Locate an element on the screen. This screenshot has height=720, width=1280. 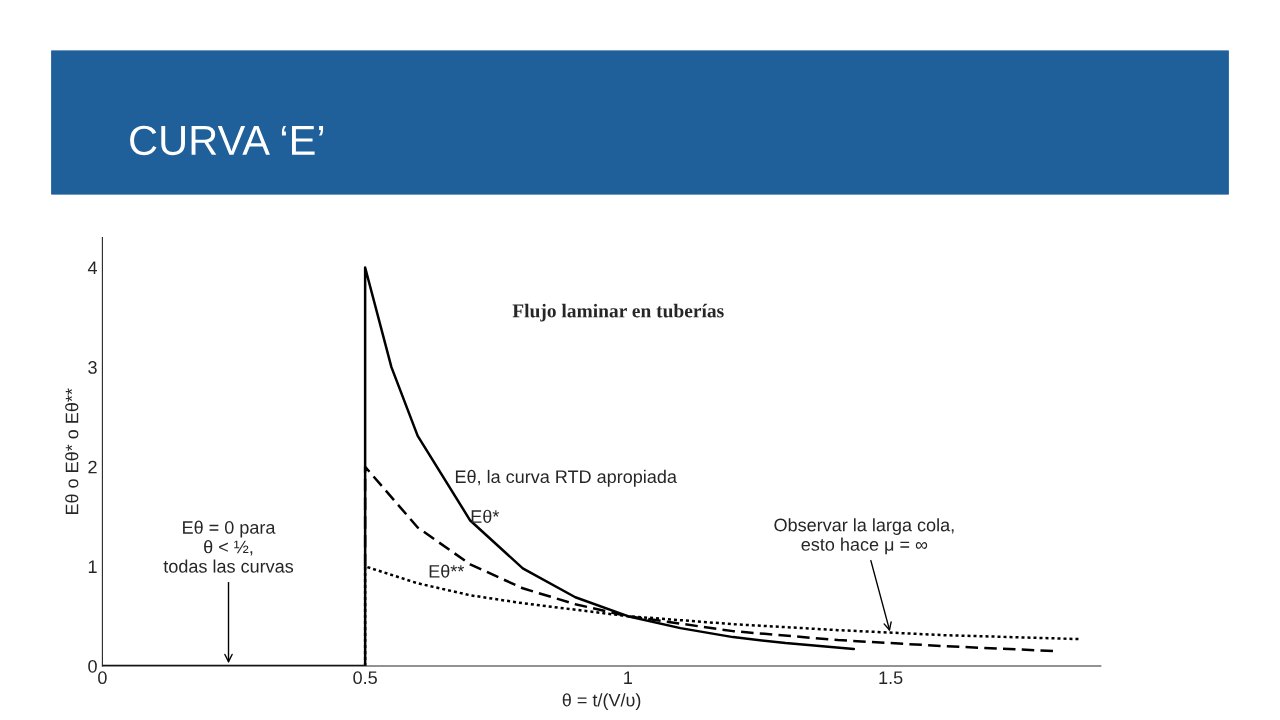
annotation: Eθ, la curva RTD apropiada is located at coordinates (566, 478).